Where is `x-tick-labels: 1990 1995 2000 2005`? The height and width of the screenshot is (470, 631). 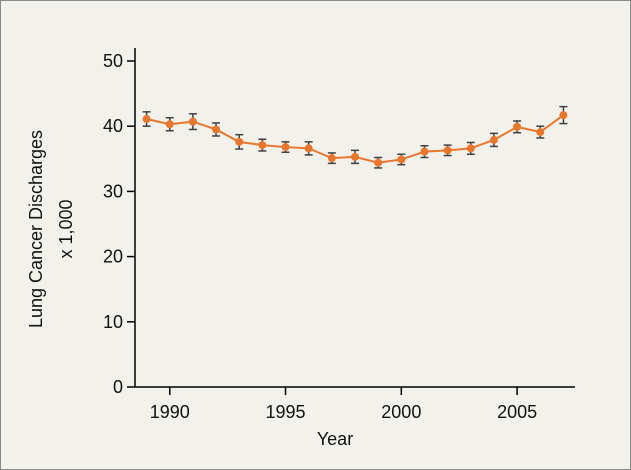
x-tick-labels: 1990 1995 2000 2005 is located at coordinates (343, 412).